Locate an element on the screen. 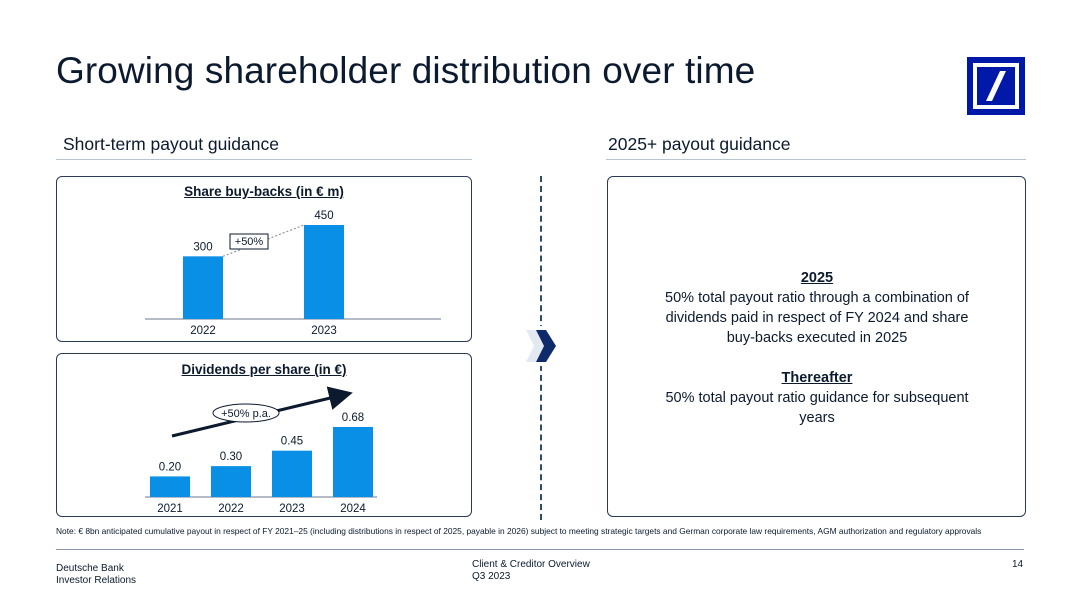 The image size is (1080, 608). growth-annotation: +50% is located at coordinates (249, 242).